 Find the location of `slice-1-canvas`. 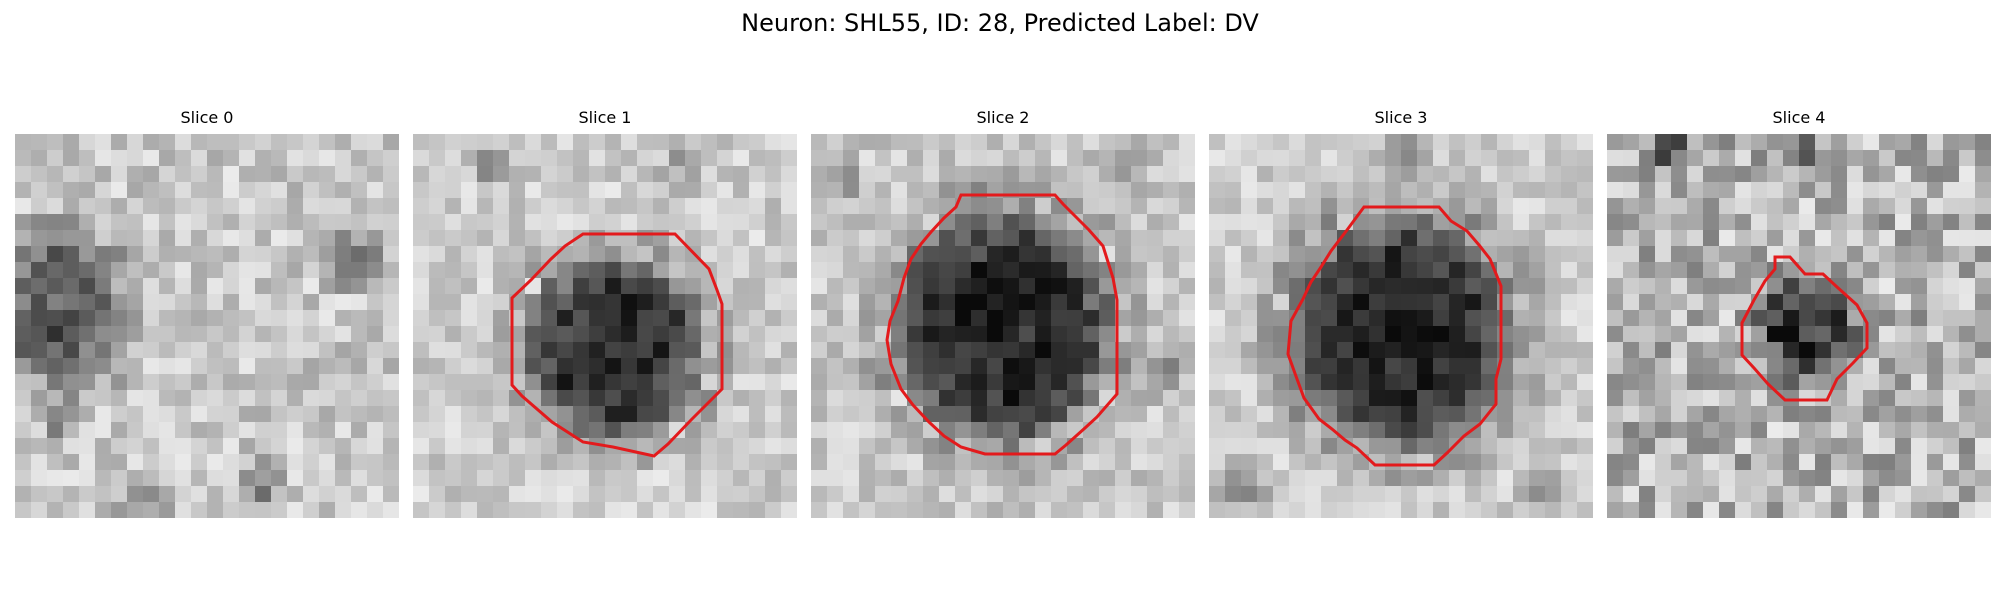

slice-1-canvas is located at coordinates (605, 326).